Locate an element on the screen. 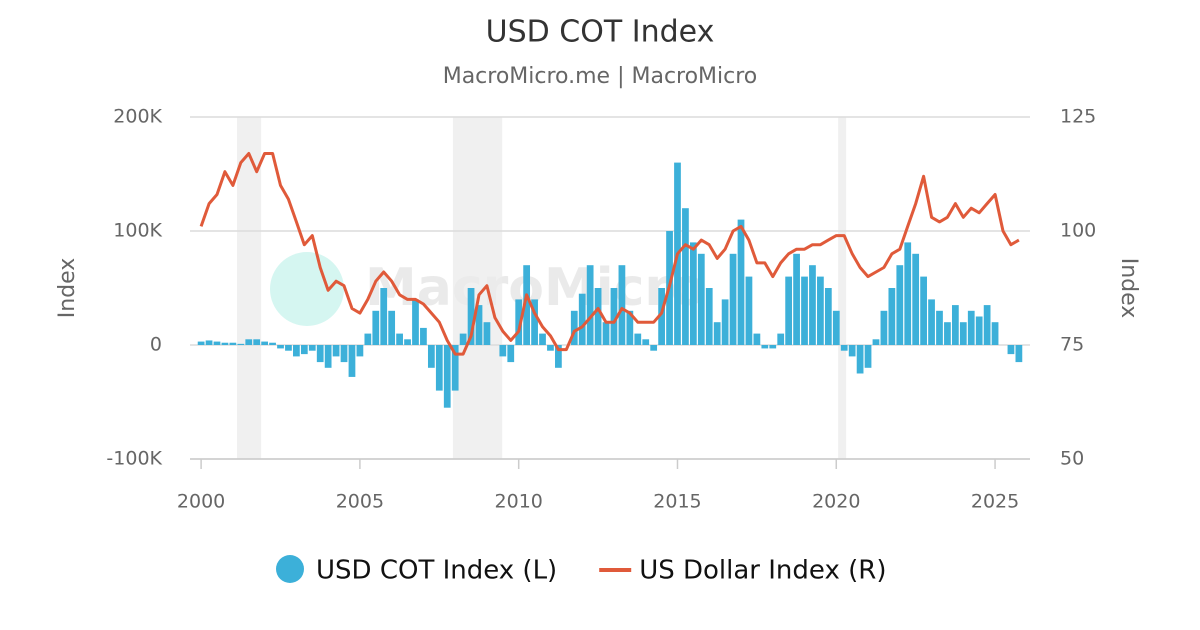  x-tick-label: 2025 is located at coordinates (995, 502).